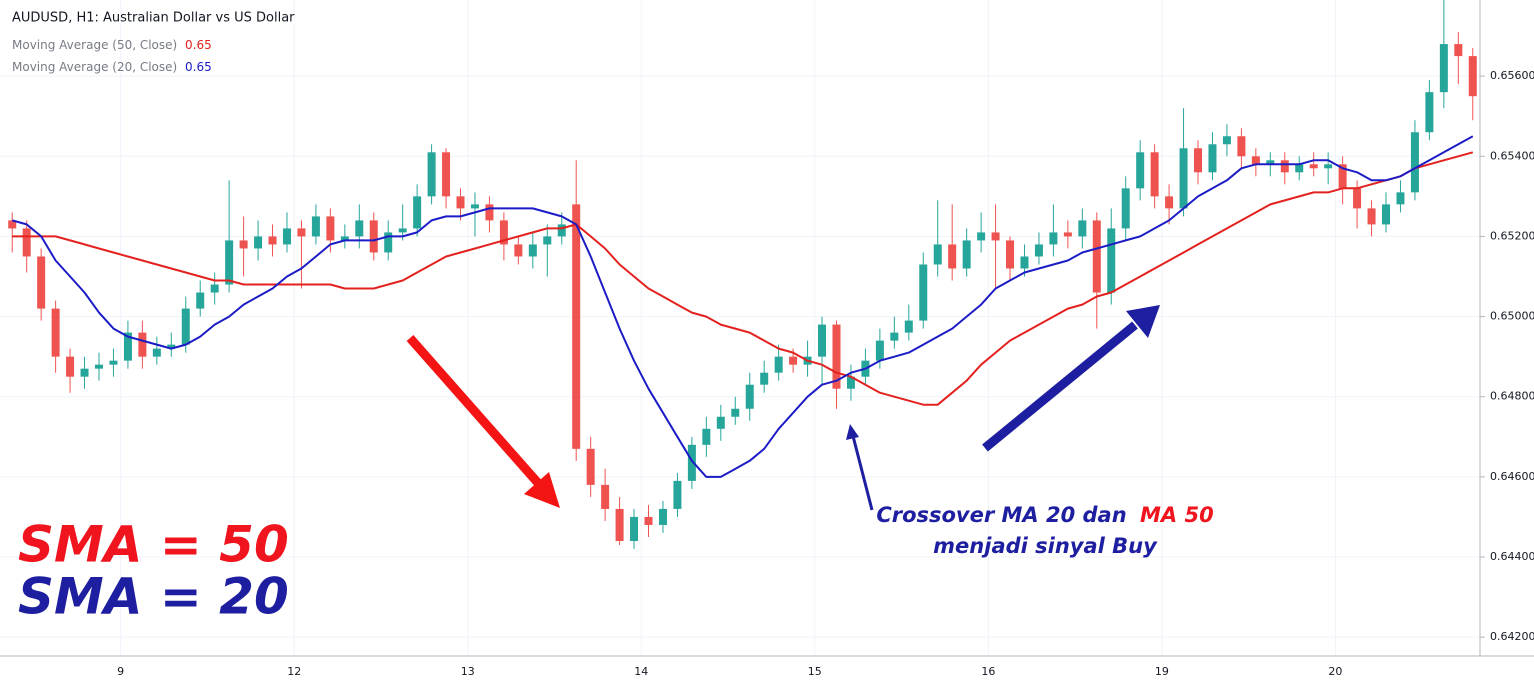 The height and width of the screenshot is (680, 1534). I want to click on arrow-down, so click(483, 421).